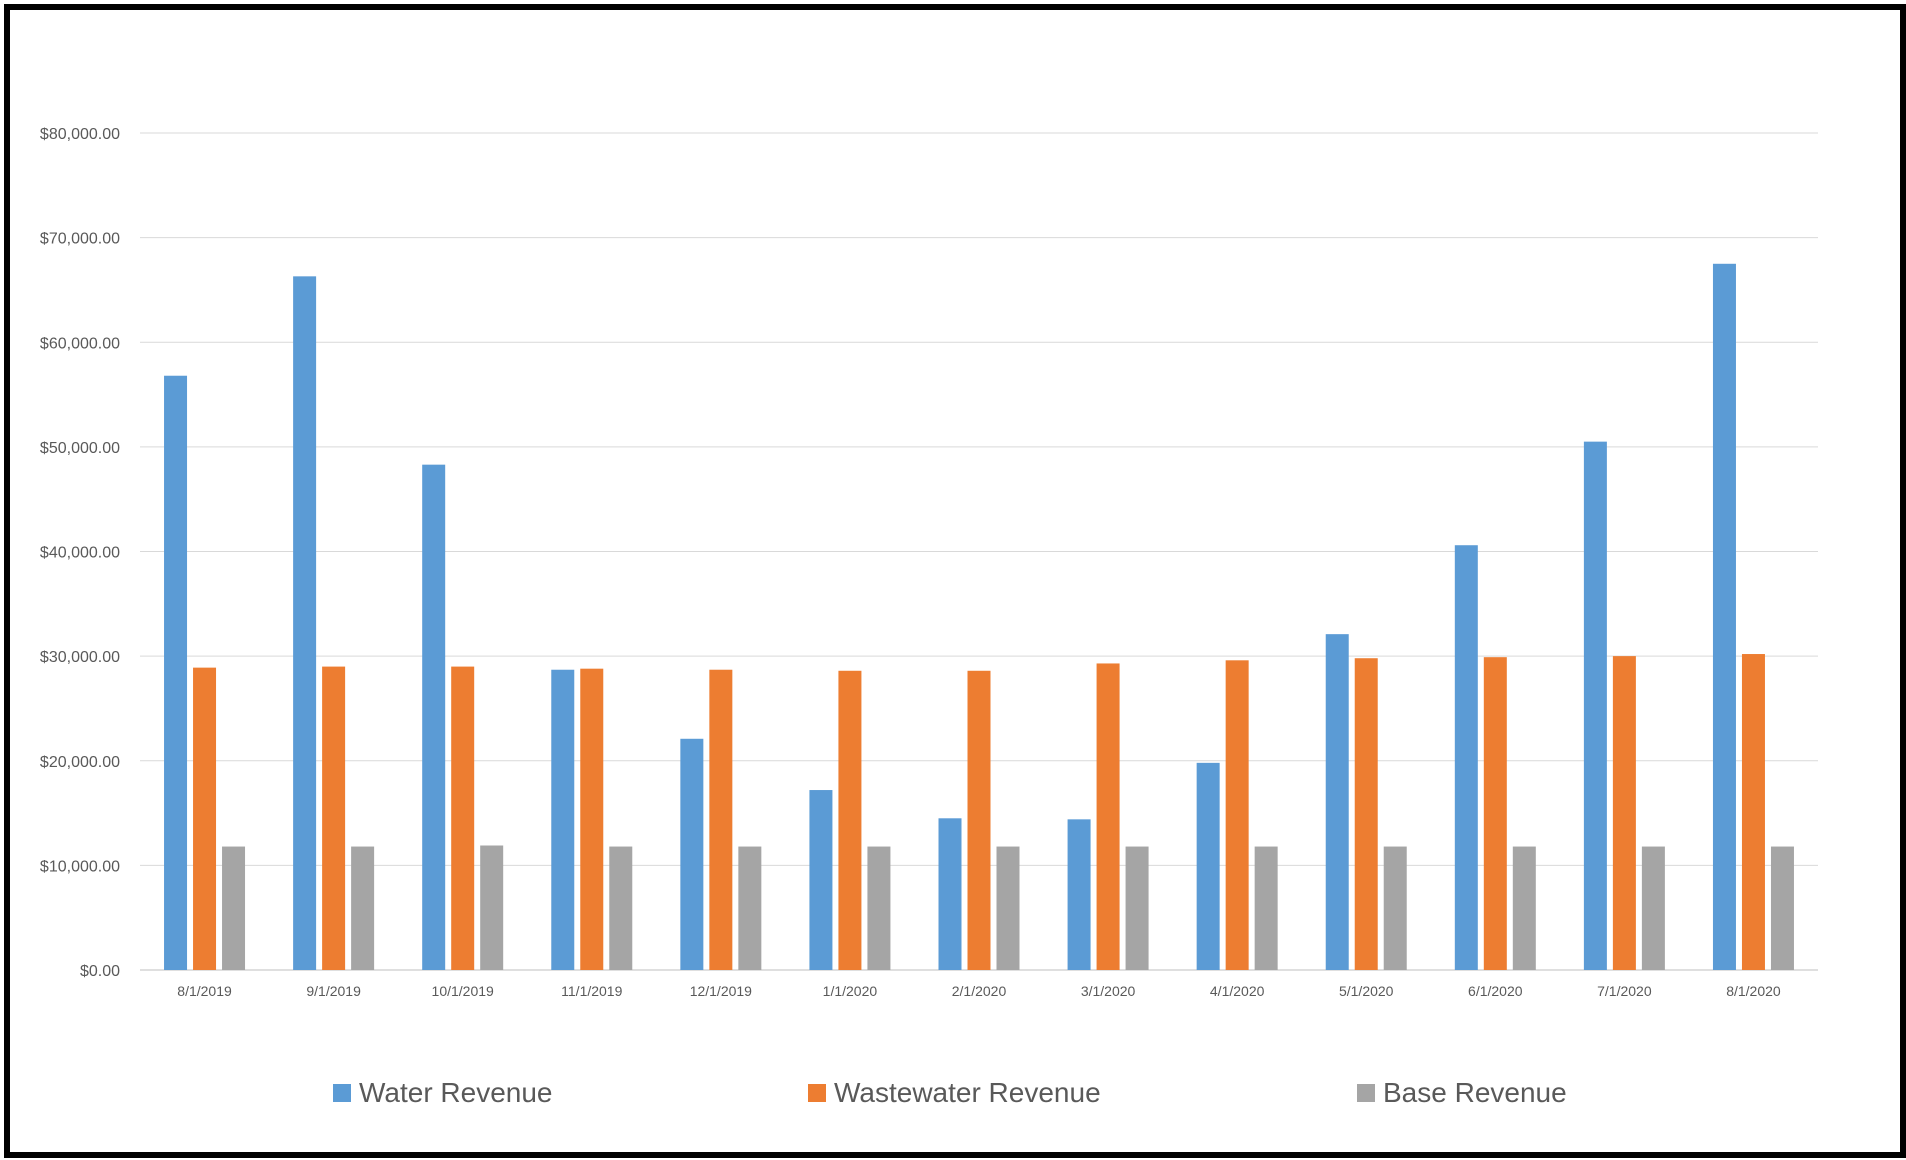 This screenshot has width=1906, height=1160. What do you see at coordinates (1753, 991) in the screenshot?
I see `x-tick-label: 8/1/2020` at bounding box center [1753, 991].